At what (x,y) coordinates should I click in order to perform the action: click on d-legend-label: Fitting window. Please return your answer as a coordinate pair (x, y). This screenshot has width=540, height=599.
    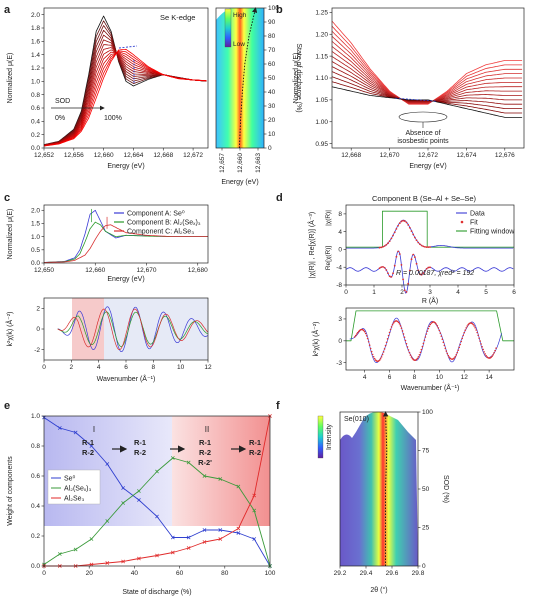
    Looking at the image, I should click on (492, 232).